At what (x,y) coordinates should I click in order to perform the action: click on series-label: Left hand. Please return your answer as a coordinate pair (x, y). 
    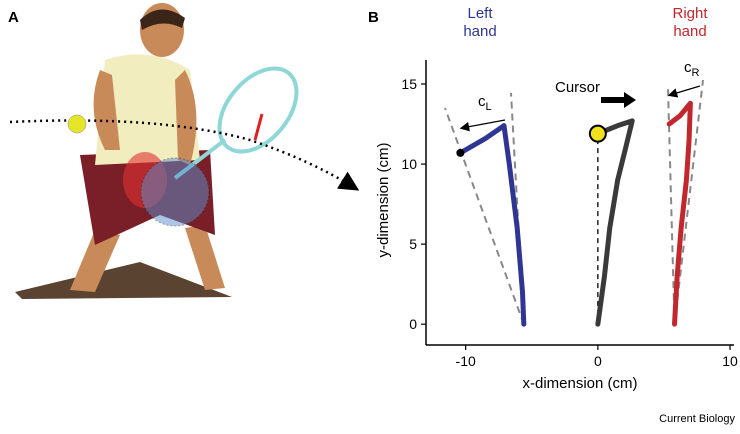
    Looking at the image, I should click on (479, 22).